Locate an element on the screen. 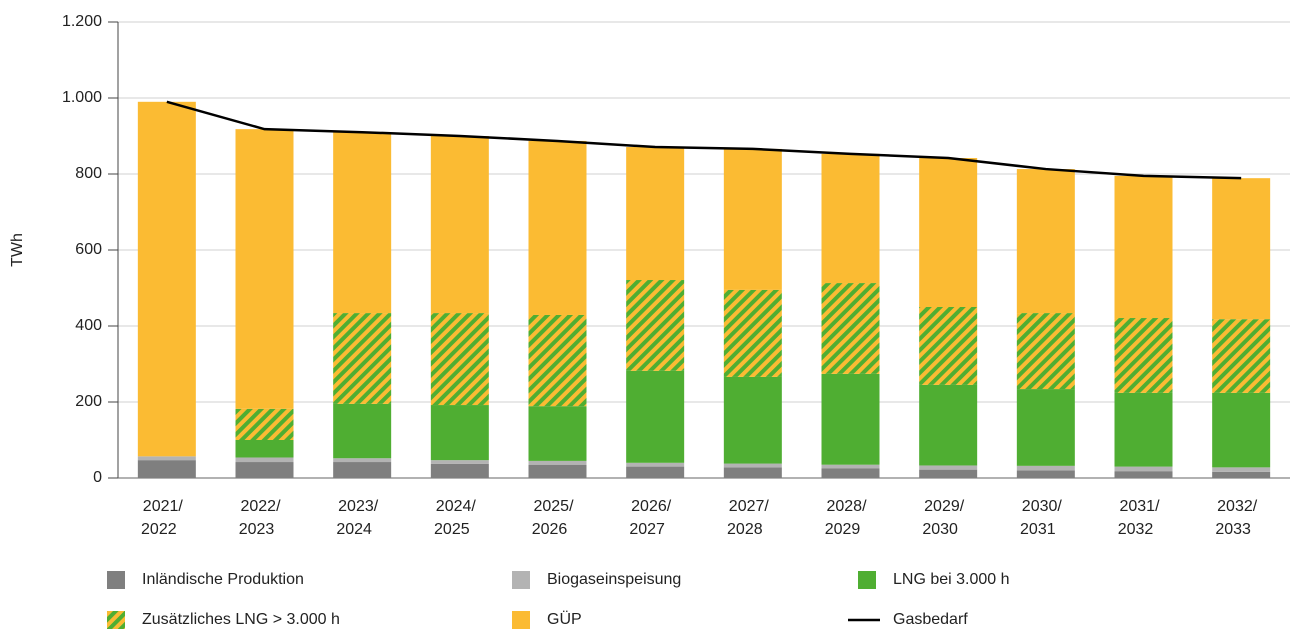 The width and height of the screenshot is (1297, 631). y-tick-label: 1.200 is located at coordinates (82, 21).